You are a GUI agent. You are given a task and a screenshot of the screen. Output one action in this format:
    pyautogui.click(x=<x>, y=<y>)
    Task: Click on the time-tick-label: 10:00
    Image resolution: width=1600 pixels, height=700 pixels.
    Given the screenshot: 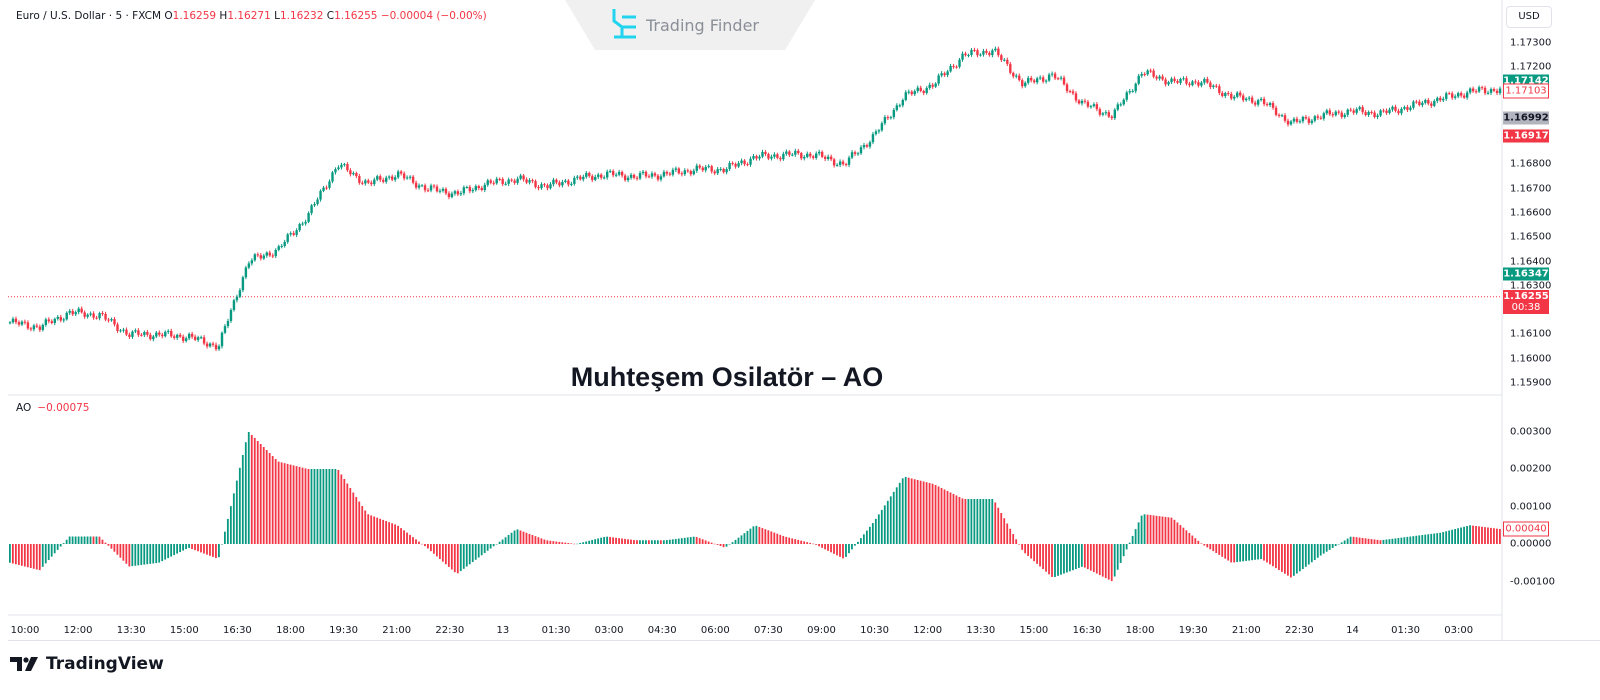 What is the action you would take?
    pyautogui.click(x=25, y=630)
    